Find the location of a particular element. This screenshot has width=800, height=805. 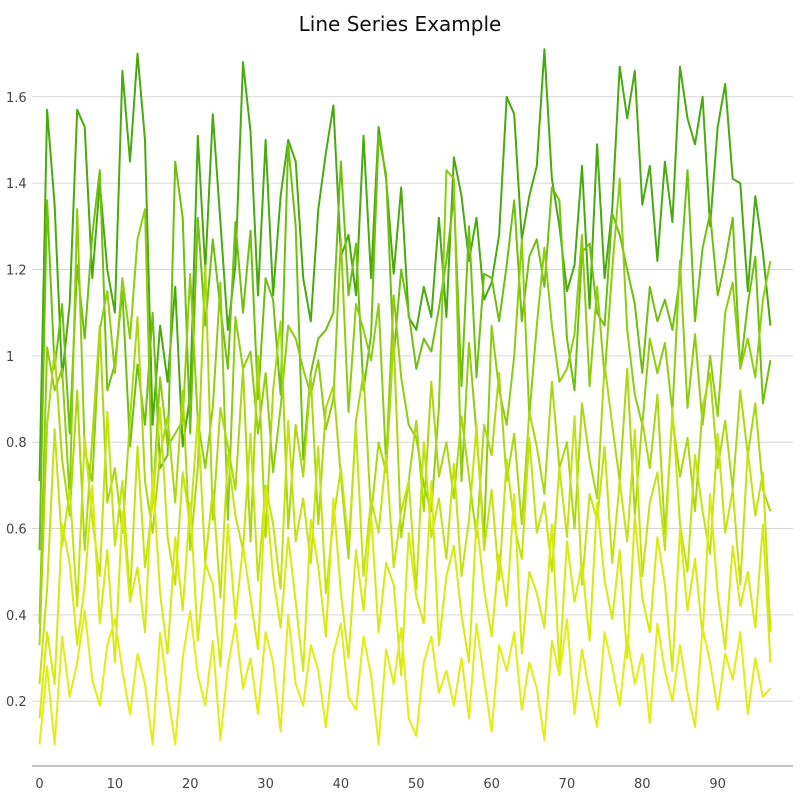

x-tick-label: 20 is located at coordinates (190, 784).